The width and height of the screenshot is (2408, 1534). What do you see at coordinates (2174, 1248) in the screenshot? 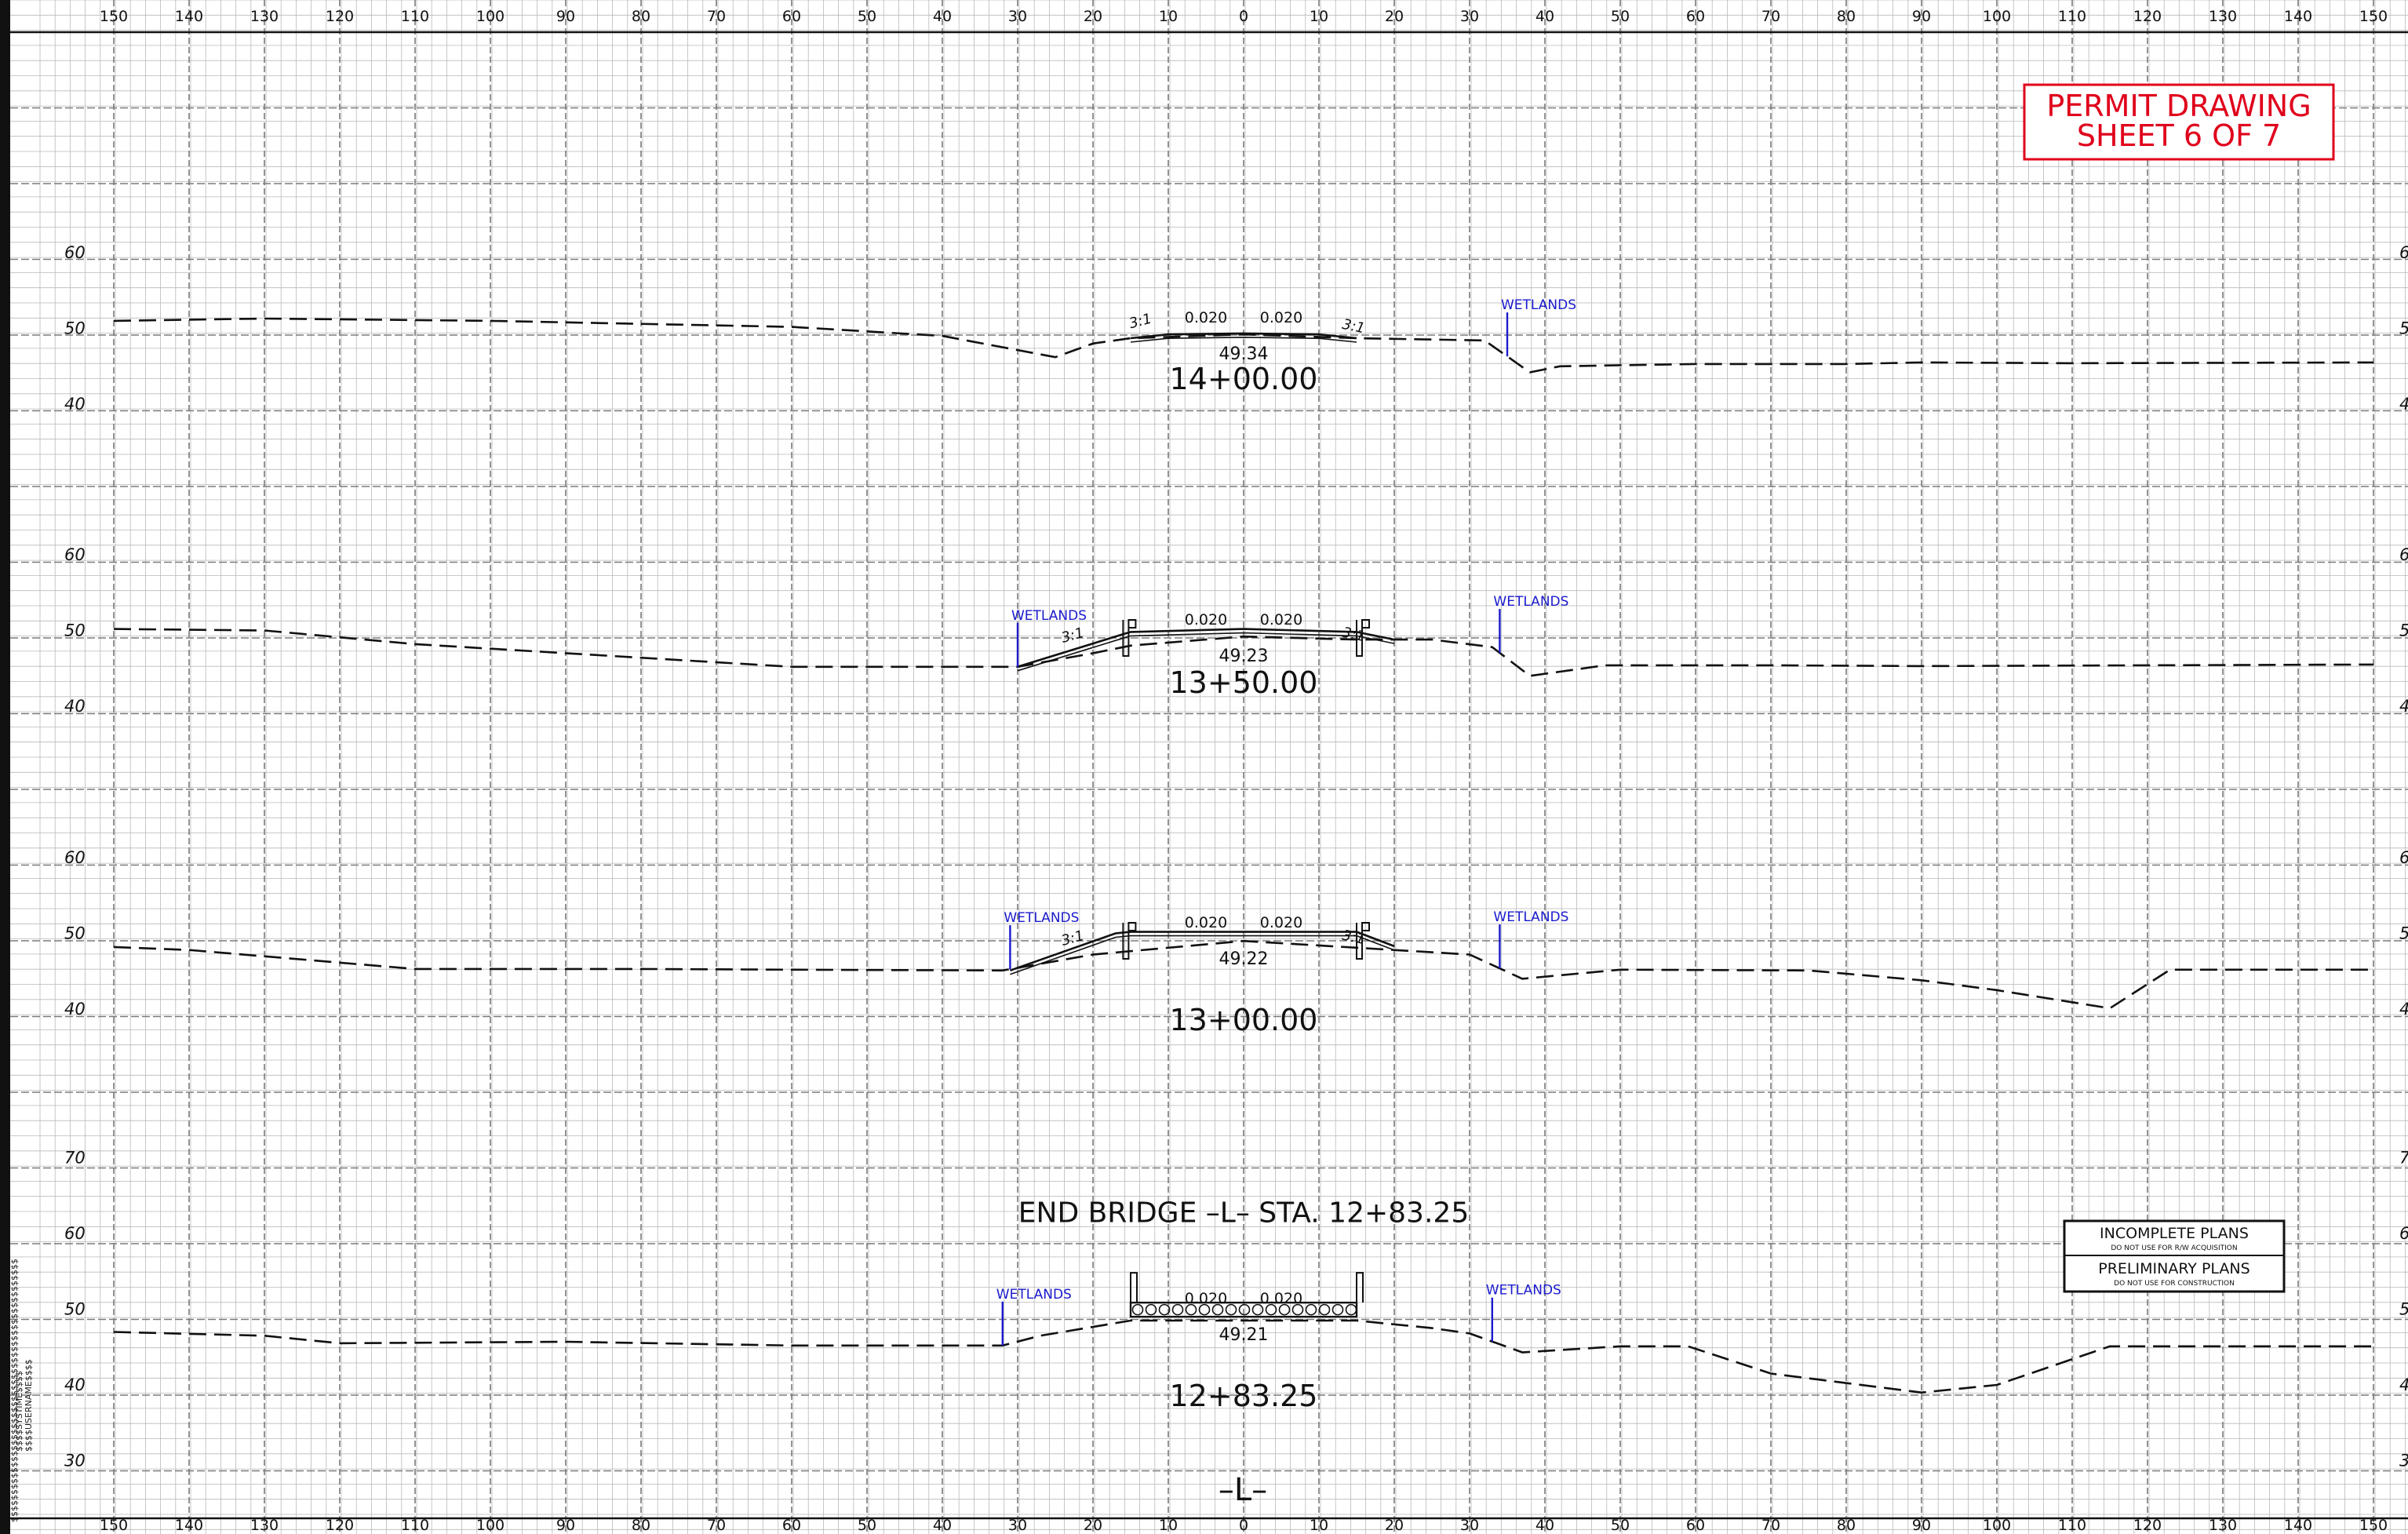
I see `incomplete-plans-note: DO NOT USE FOR R/W ACQUISITION` at bounding box center [2174, 1248].